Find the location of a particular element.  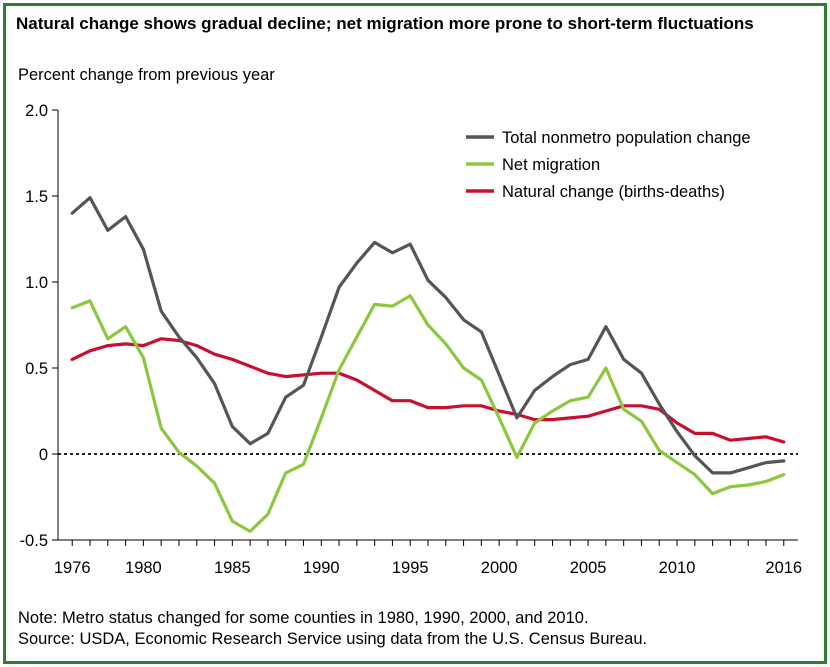

y-tick-label: -0.5 is located at coordinates (34, 541).